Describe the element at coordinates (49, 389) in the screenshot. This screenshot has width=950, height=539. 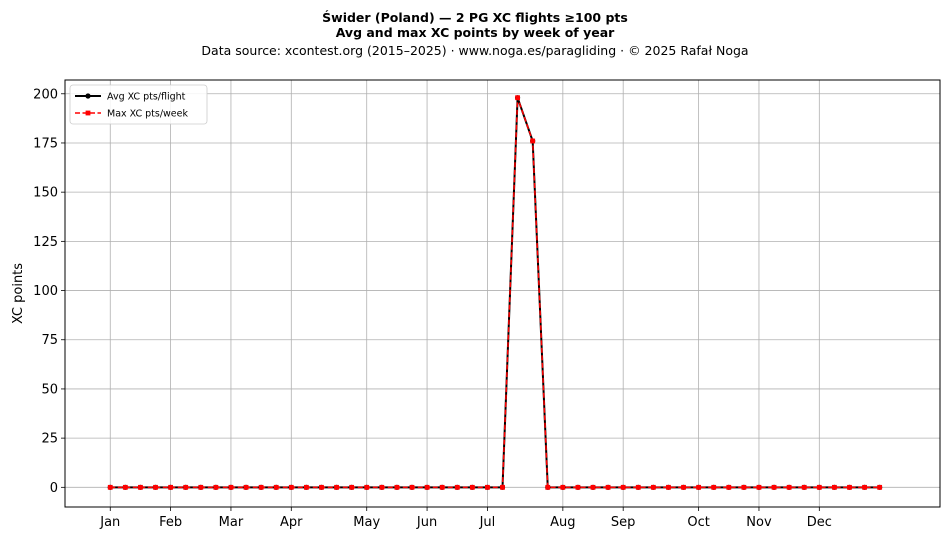
I see `y-tick-label: 50` at that location.